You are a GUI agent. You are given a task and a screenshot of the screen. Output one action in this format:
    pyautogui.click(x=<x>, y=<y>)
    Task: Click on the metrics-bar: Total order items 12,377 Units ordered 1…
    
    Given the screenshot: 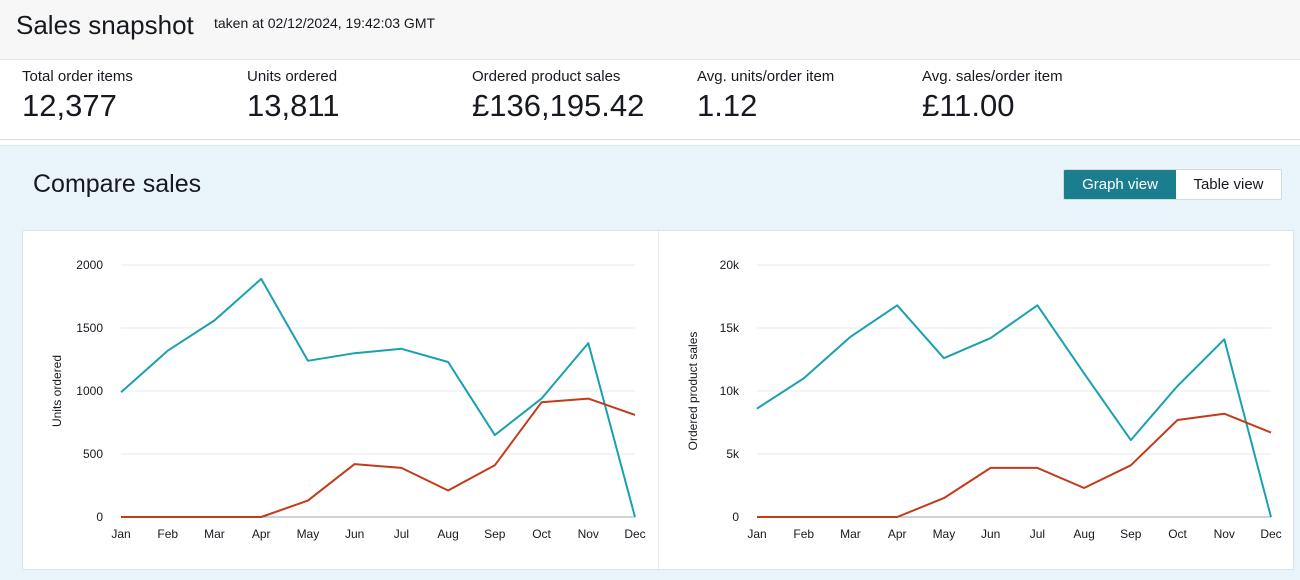 What is the action you would take?
    pyautogui.click(x=650, y=100)
    